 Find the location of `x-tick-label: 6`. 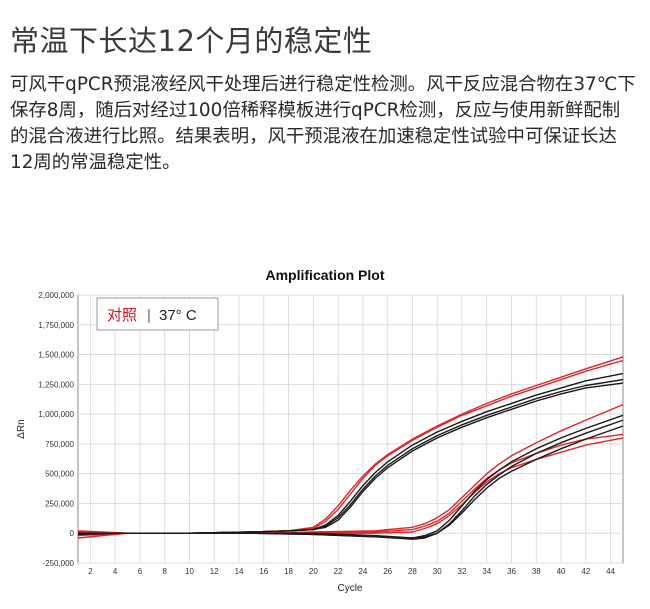

x-tick-label: 6 is located at coordinates (140, 571).